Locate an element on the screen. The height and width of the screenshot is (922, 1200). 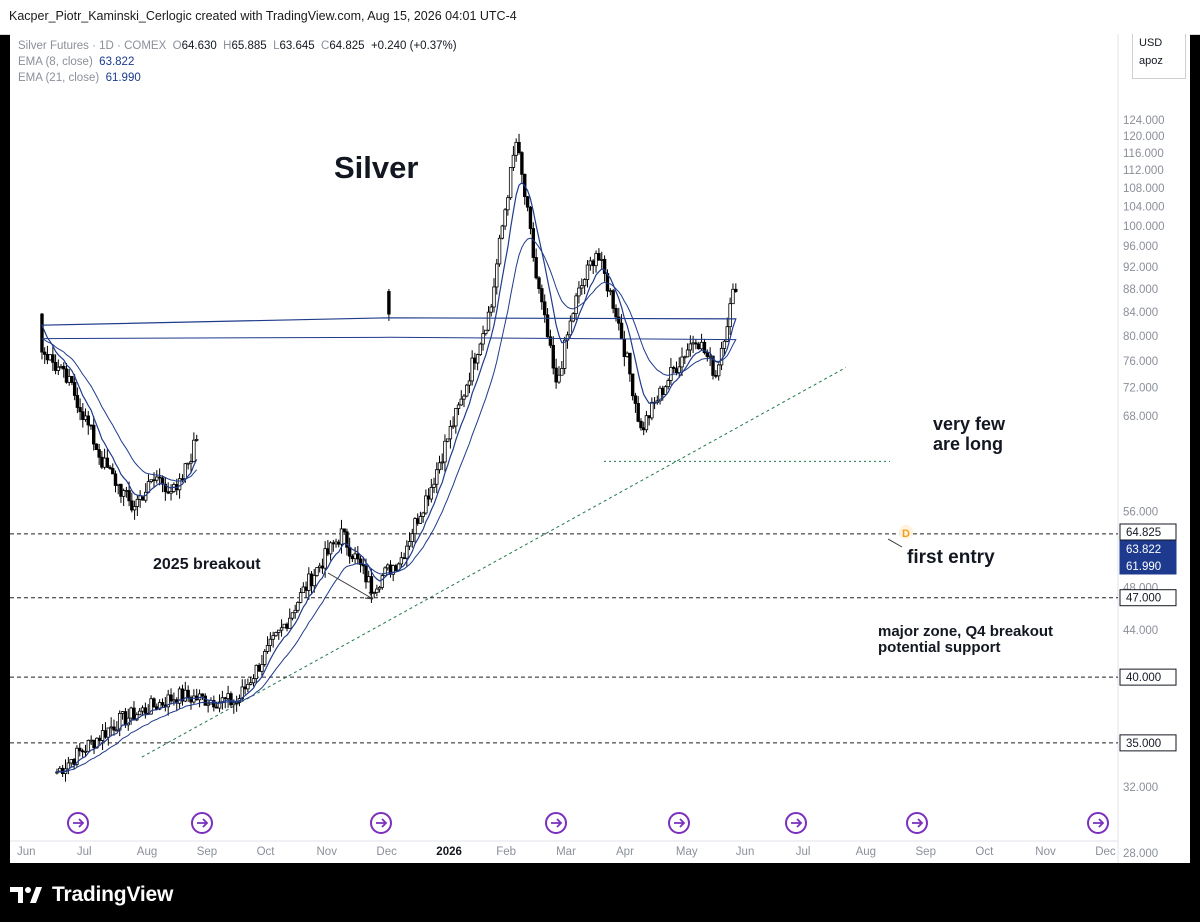
chart-title: Silver is located at coordinates (376, 167).